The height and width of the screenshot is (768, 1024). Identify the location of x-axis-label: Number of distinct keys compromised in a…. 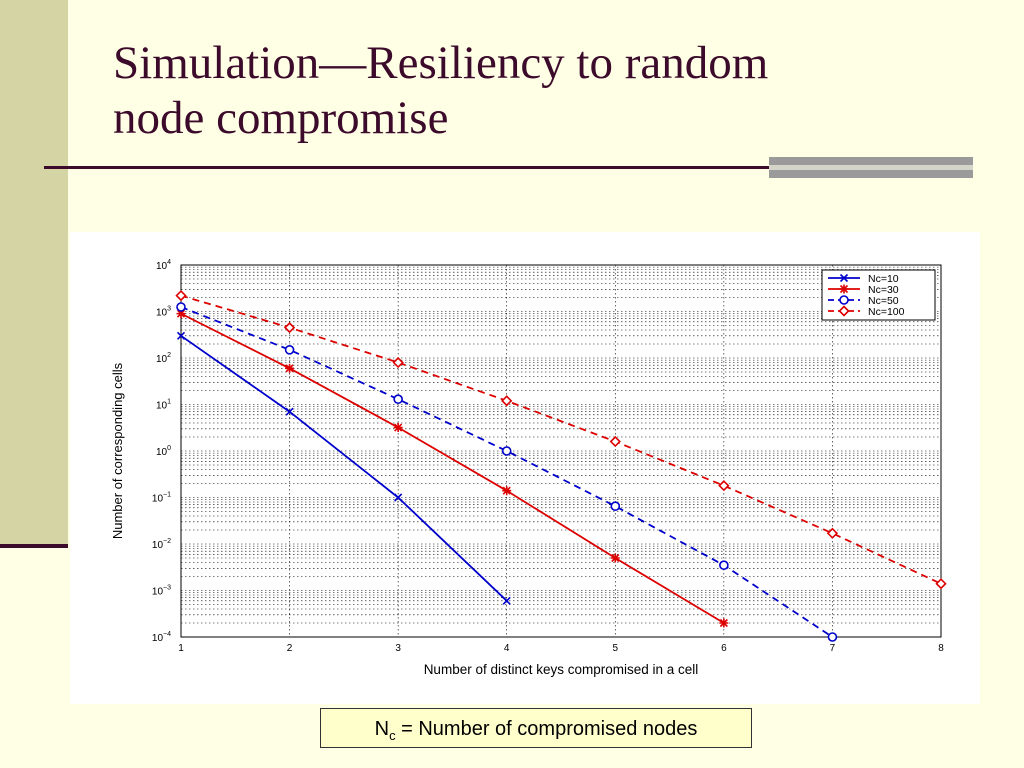
(561, 669).